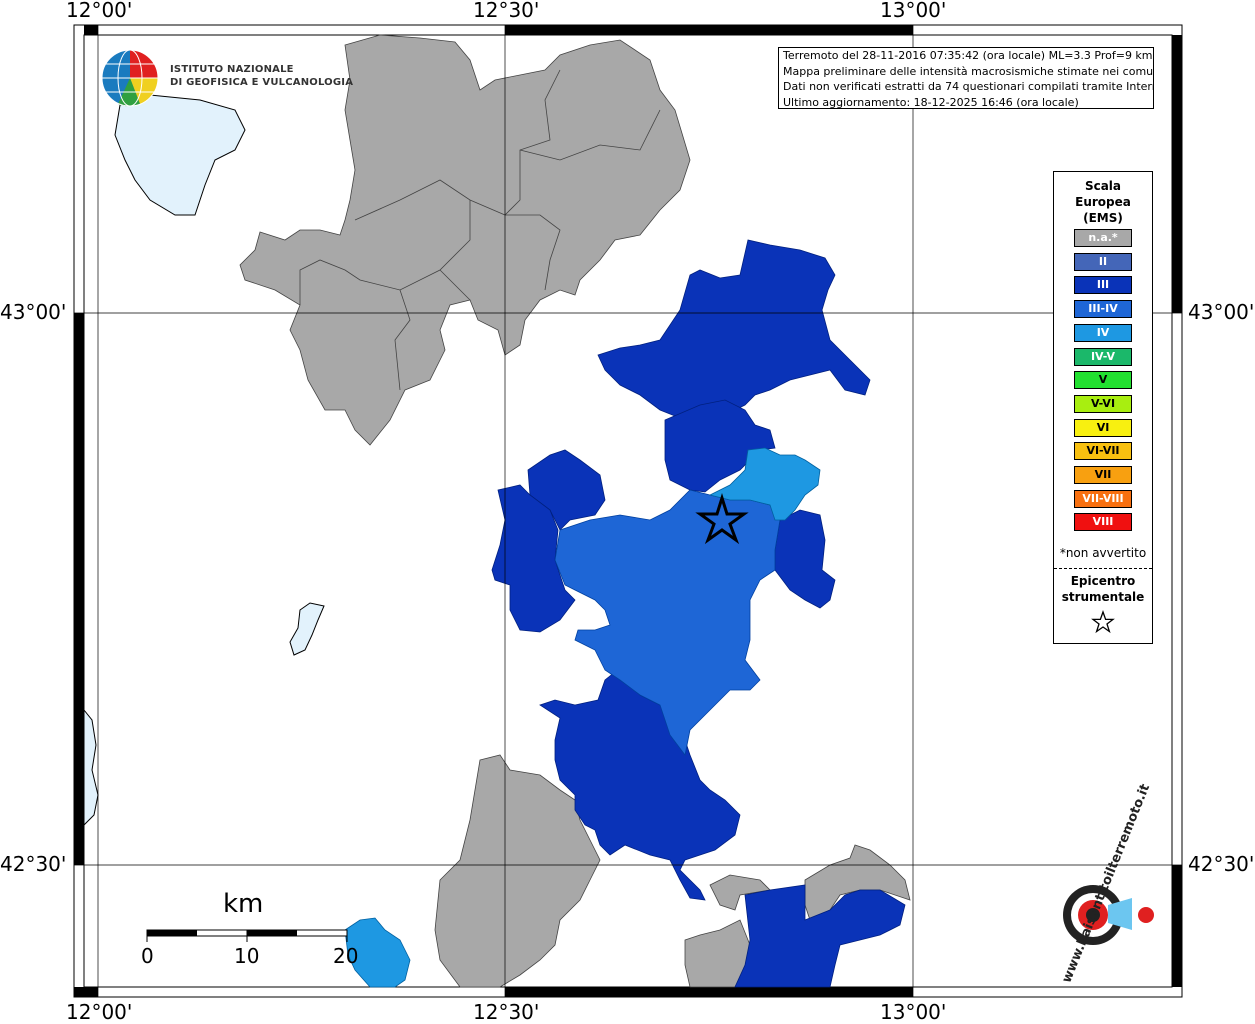 The width and height of the screenshot is (1255, 1024). I want to click on legend-item-vii: VII, so click(1103, 475).